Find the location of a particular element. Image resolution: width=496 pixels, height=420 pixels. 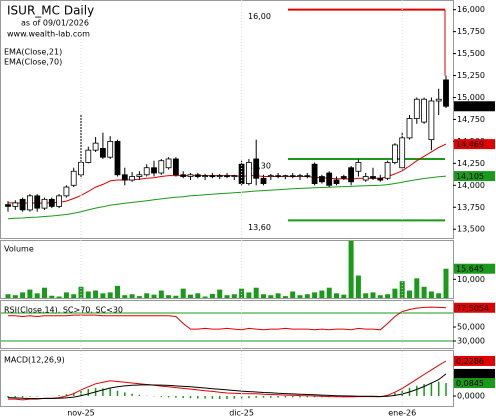

value-tag-label: 15,645 is located at coordinates (470, 269).